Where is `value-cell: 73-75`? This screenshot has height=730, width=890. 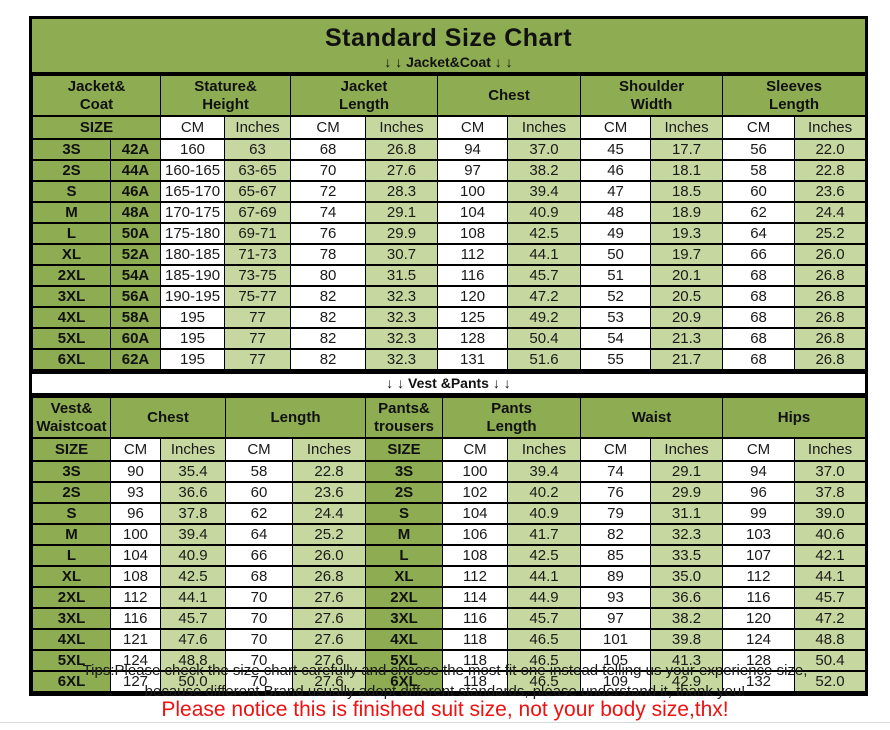
value-cell: 73-75 is located at coordinates (258, 275).